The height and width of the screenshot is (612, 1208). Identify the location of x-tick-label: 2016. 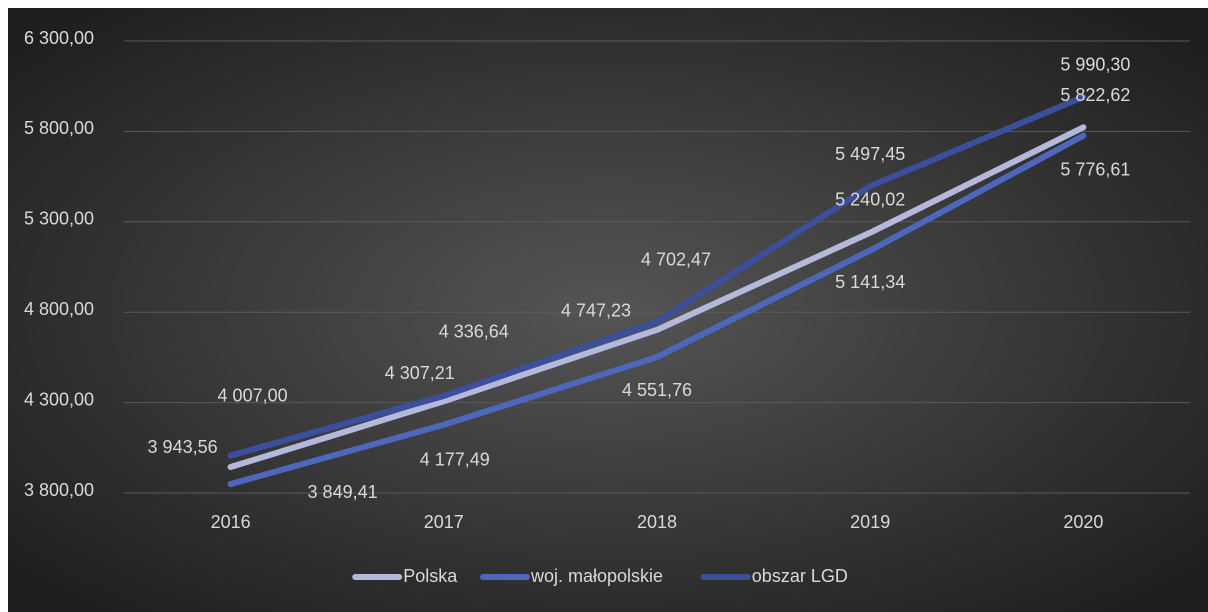
(231, 522).